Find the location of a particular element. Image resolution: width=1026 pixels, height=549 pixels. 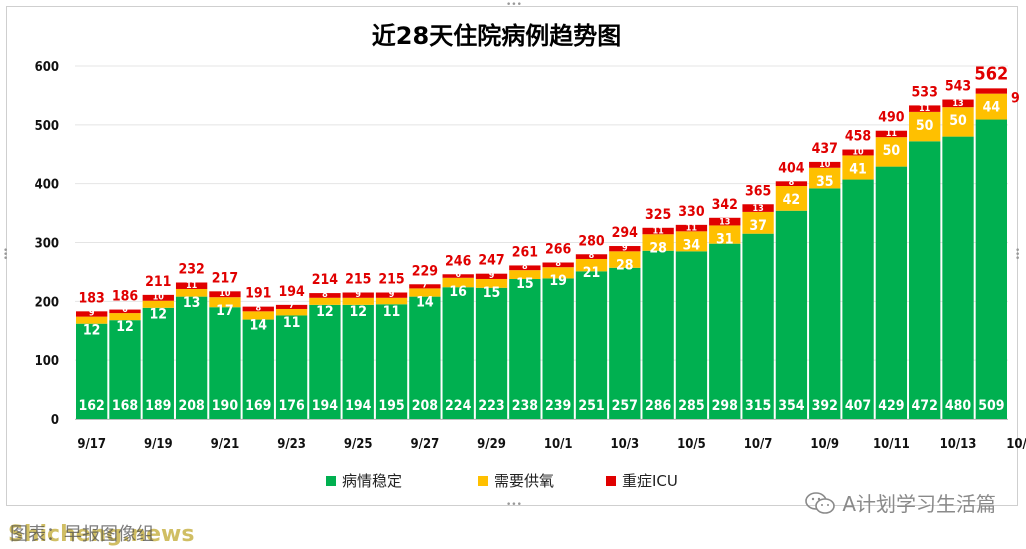

data-label: 509 is located at coordinates (991, 406).